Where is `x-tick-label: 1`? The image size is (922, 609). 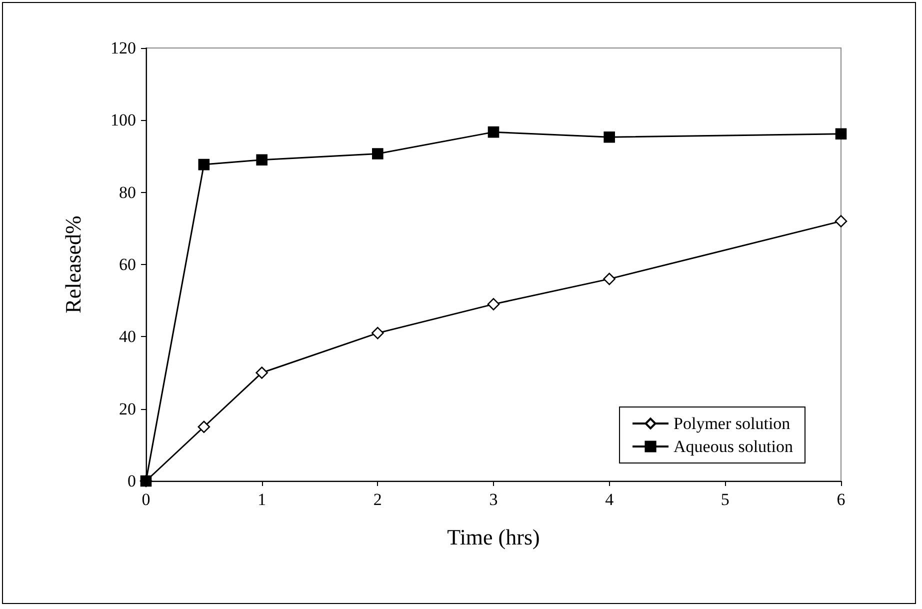
x-tick-label: 1 is located at coordinates (262, 499).